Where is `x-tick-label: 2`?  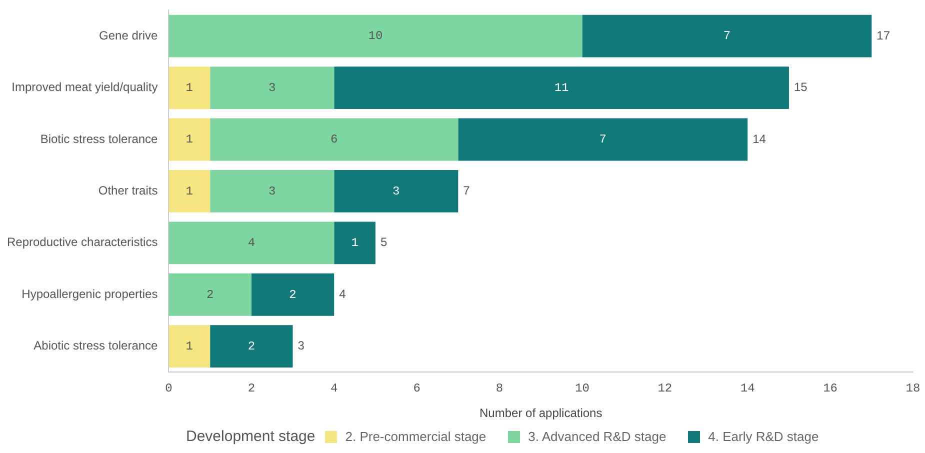 x-tick-label: 2 is located at coordinates (252, 389).